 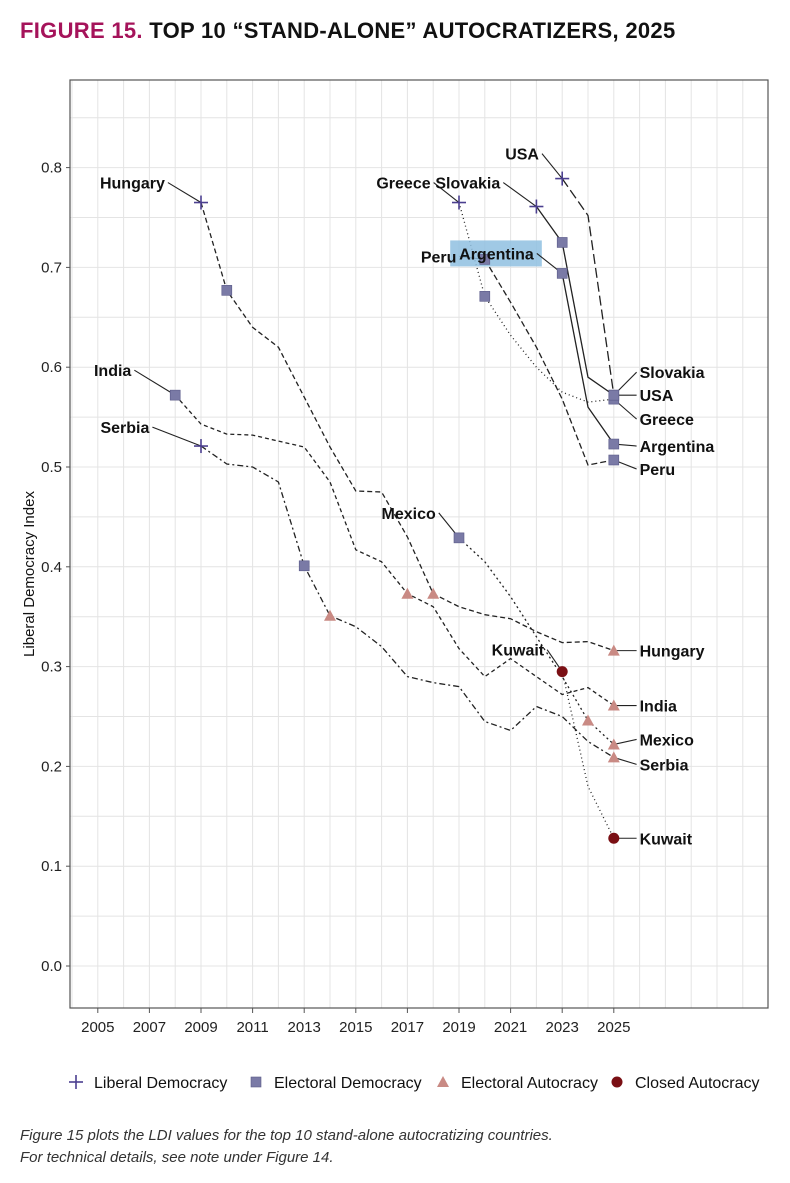 What do you see at coordinates (51, 966) in the screenshot?
I see `y-tick-label: 0.0` at bounding box center [51, 966].